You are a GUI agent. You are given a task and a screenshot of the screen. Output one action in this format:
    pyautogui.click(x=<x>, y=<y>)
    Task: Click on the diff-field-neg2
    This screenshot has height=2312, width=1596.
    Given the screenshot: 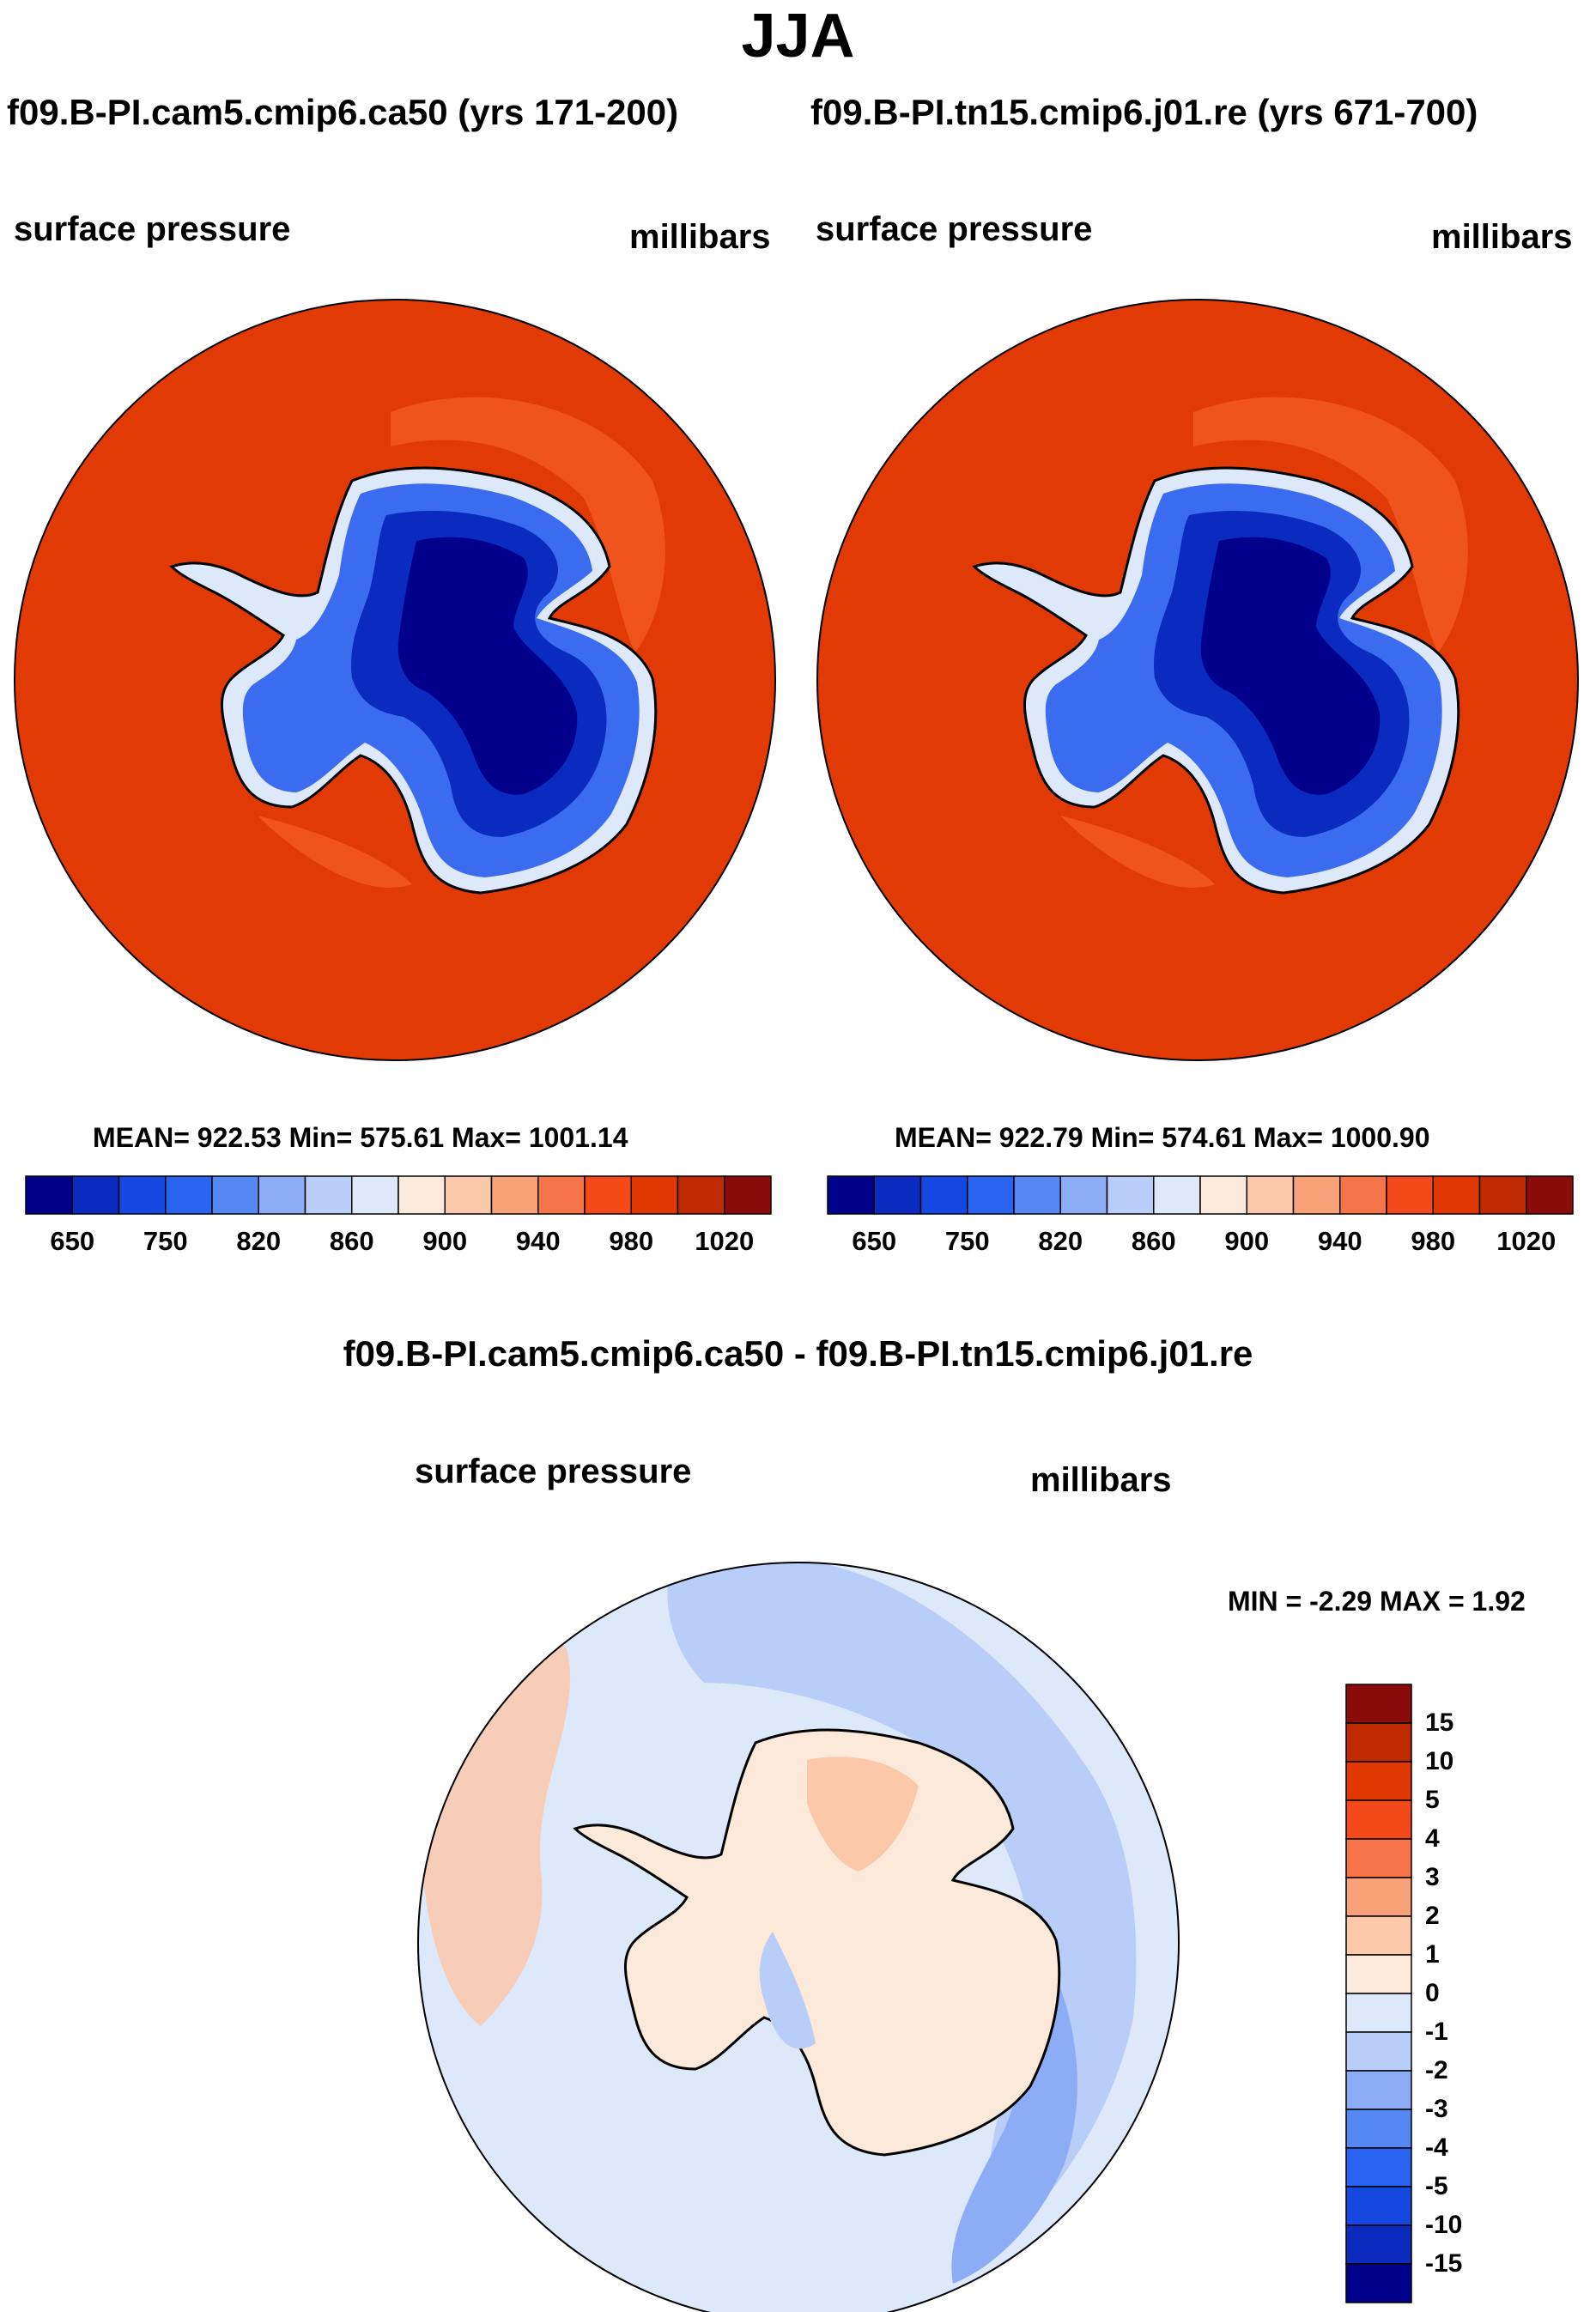 What is the action you would take?
    pyautogui.click(x=787, y=1991)
    